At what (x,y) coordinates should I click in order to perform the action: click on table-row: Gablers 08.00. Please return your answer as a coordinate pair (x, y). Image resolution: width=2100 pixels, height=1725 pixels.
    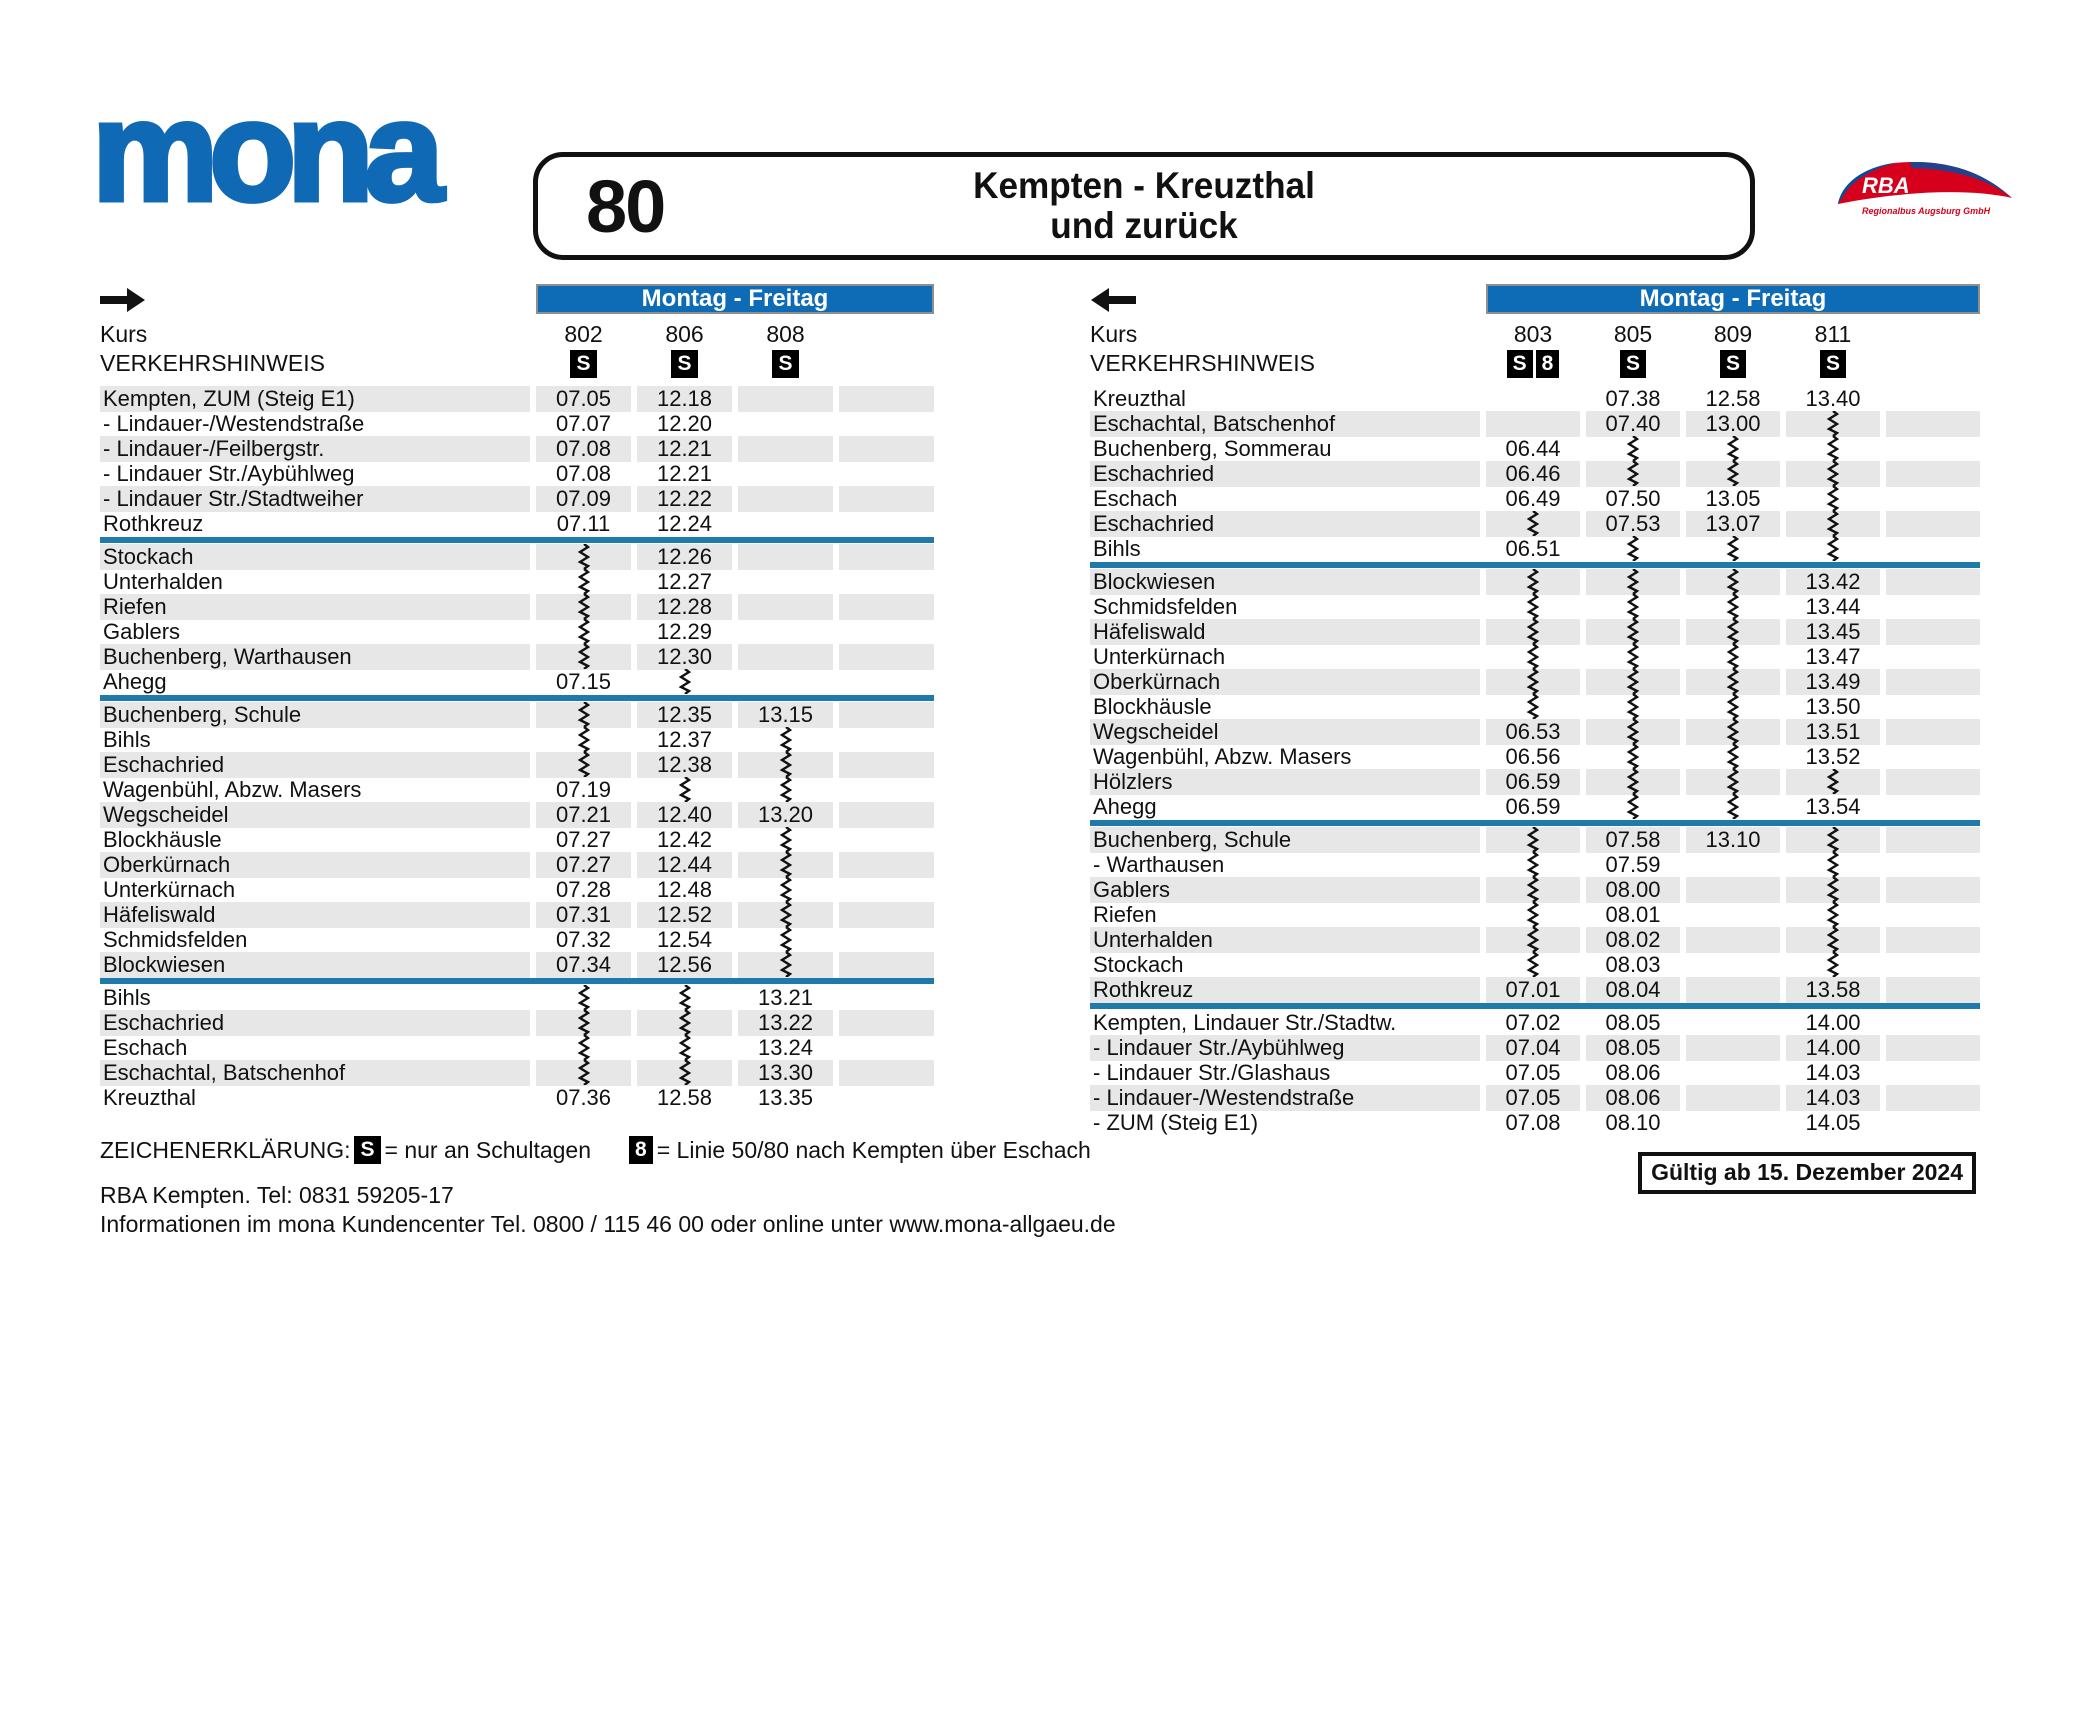
    Looking at the image, I should click on (1535, 890).